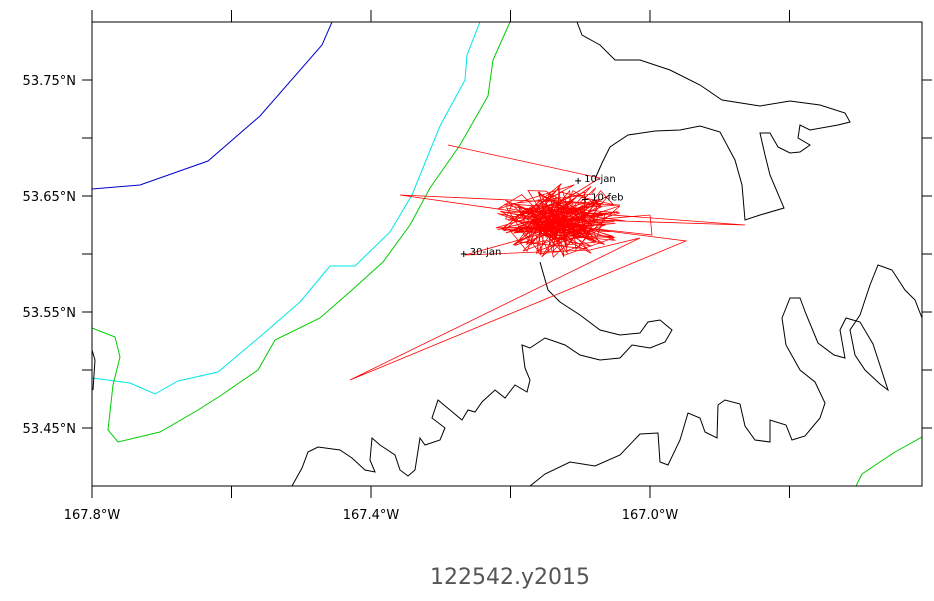  Describe the element at coordinates (486, 252) in the screenshot. I see `date-label: 30-jan` at that location.